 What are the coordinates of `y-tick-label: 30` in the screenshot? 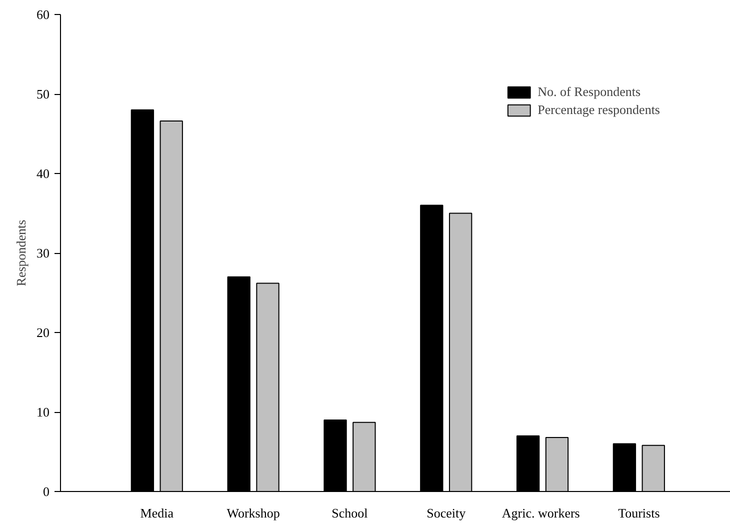 It's located at (43, 253).